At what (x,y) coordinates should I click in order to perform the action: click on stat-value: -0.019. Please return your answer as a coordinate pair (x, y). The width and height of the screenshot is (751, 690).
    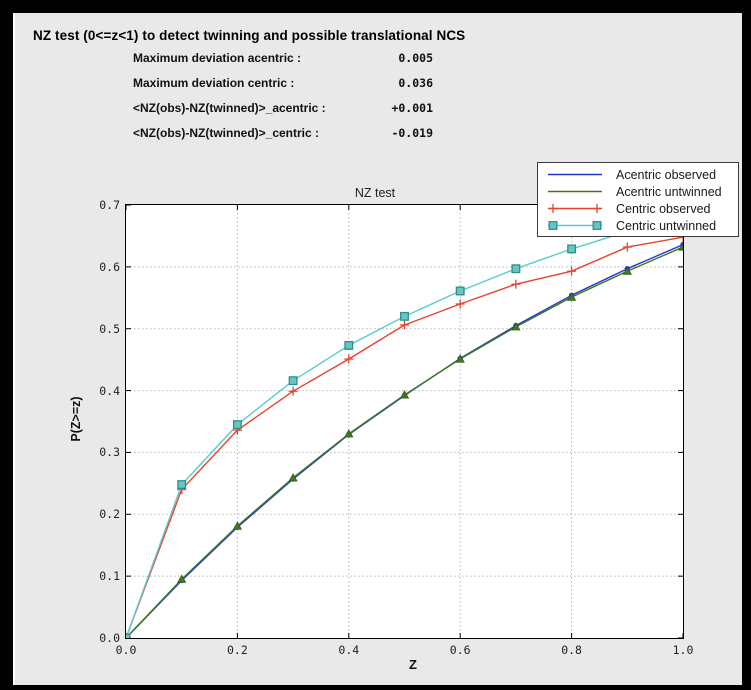
    Looking at the image, I should click on (412, 133).